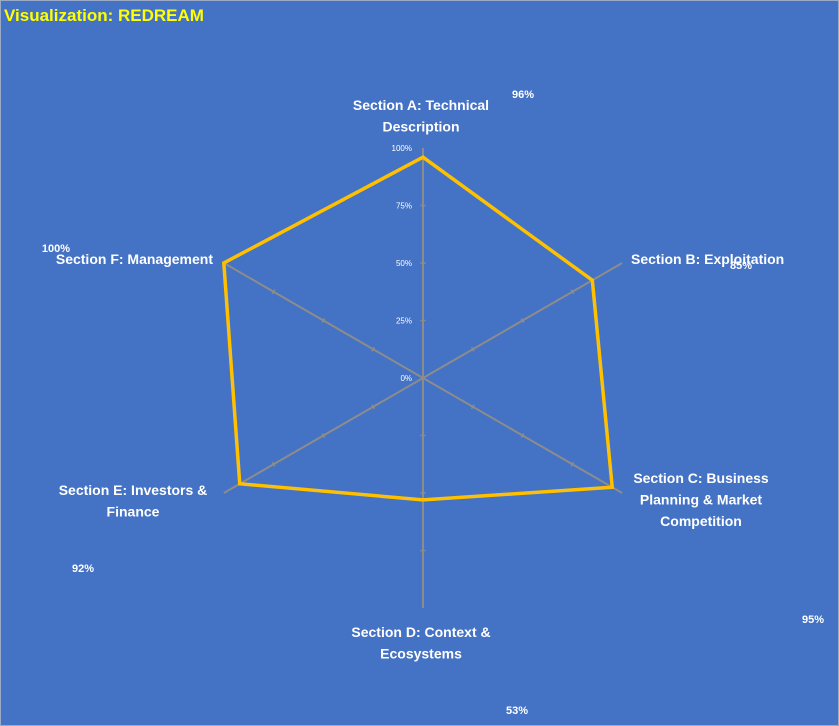 The height and width of the screenshot is (726, 839). What do you see at coordinates (517, 711) in the screenshot?
I see `data-label: 53%` at bounding box center [517, 711].